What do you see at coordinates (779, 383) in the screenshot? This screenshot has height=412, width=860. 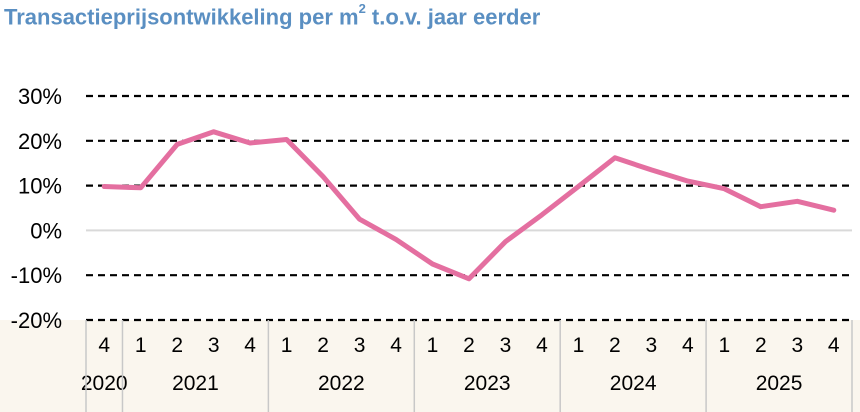 I see `x-year-label: 2025` at bounding box center [779, 383].